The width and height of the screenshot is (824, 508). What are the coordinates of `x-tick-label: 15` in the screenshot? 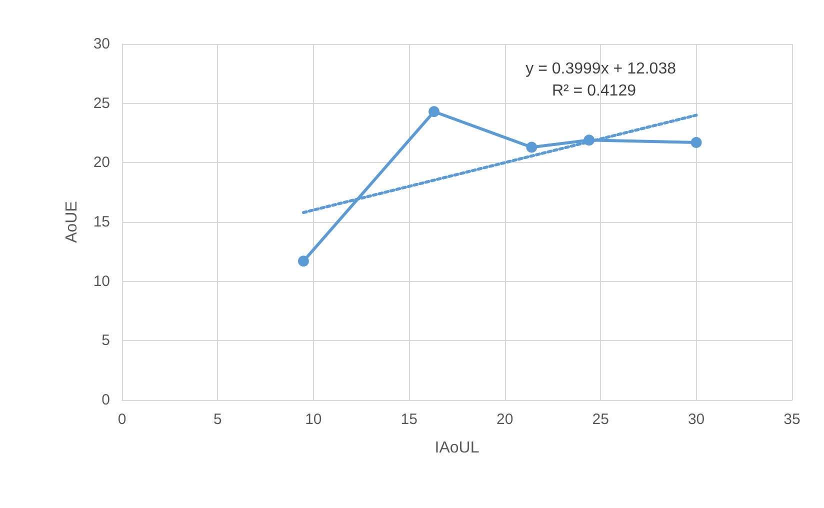 It's located at (409, 419).